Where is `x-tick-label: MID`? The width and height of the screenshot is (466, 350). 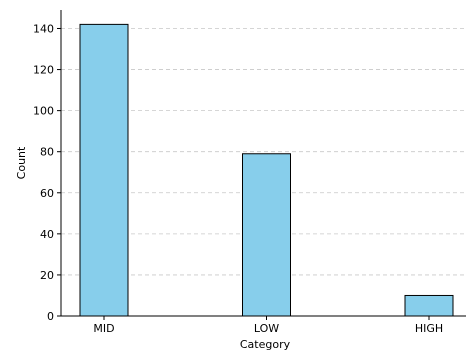
x-tick-label: MID is located at coordinates (103, 328).